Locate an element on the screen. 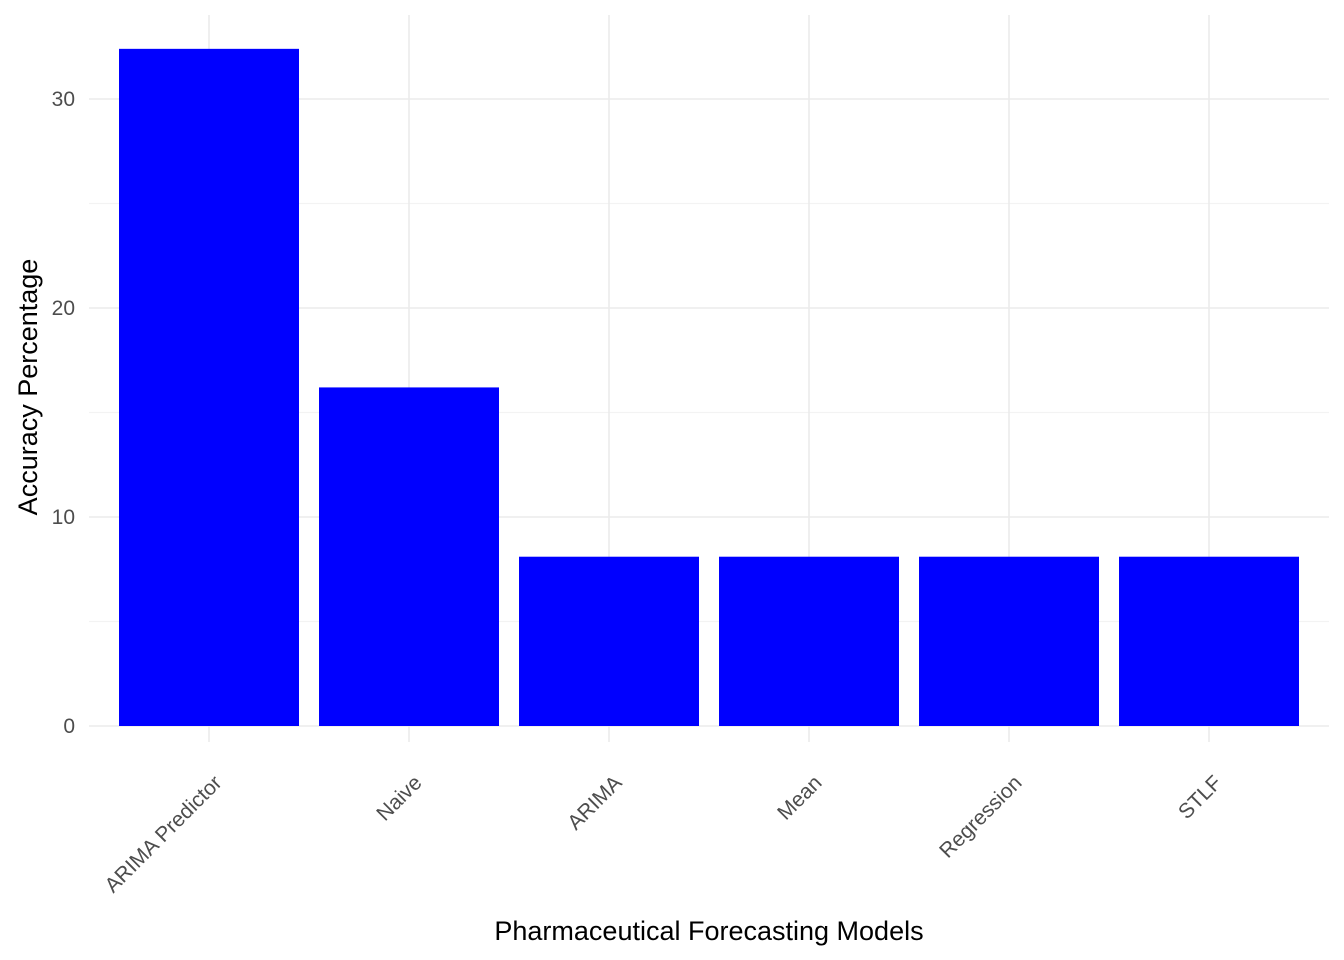 The width and height of the screenshot is (1344, 960). bar-mean is located at coordinates (809, 641).